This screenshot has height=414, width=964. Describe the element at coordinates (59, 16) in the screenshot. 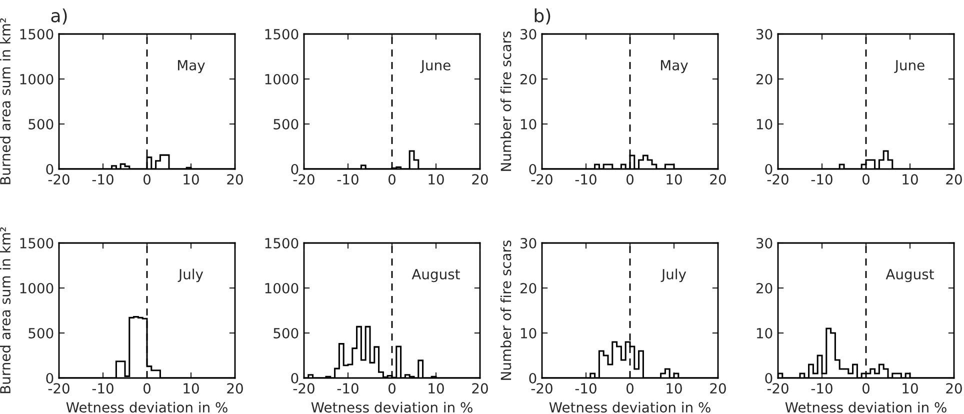

I see `text: a)` at that location.